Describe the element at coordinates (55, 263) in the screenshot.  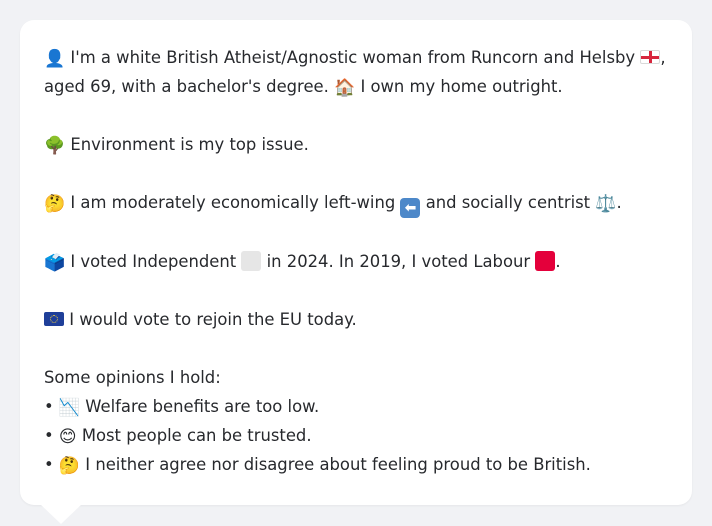
I see `ballot-box-icon: 🗳️` at that location.